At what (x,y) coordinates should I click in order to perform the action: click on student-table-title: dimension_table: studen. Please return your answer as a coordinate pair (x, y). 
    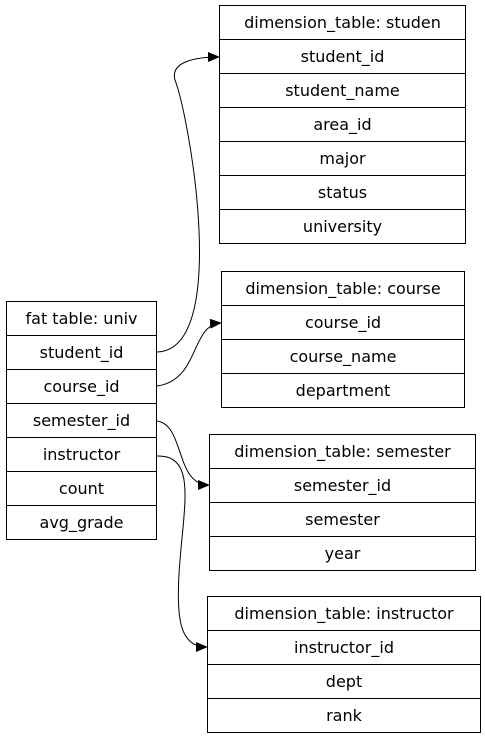
    Looking at the image, I should click on (342, 22).